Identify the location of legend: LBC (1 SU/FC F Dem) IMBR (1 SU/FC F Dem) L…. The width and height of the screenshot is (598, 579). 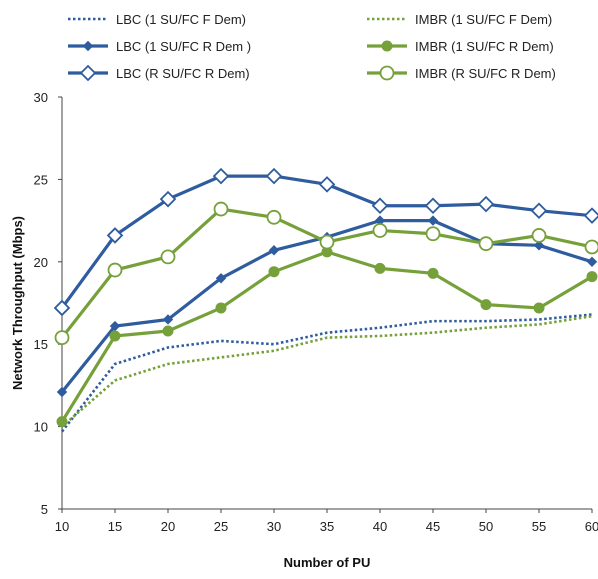
(312, 47).